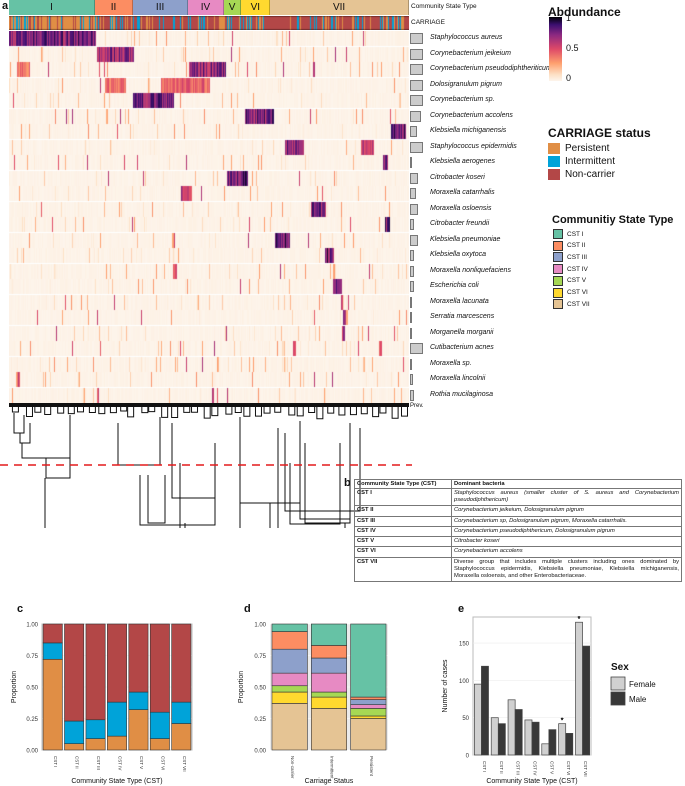 The height and width of the screenshot is (786, 685). I want to click on cst-legend-item: CST III, so click(570, 257).